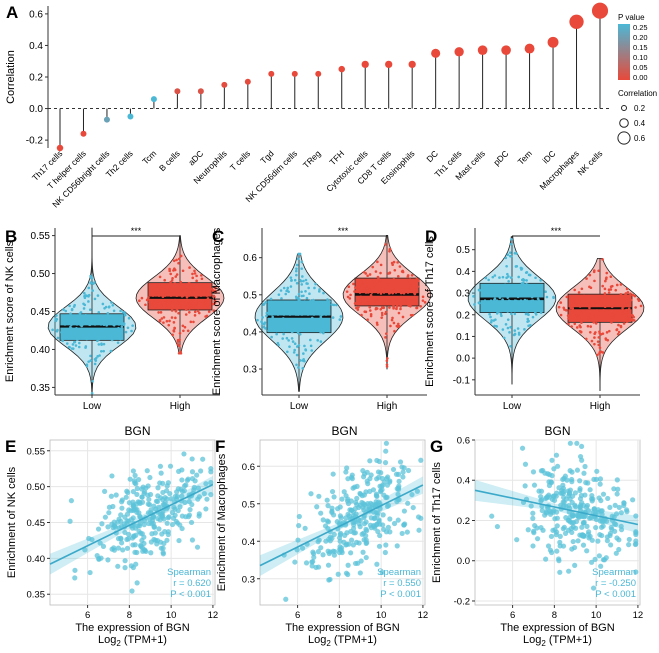 The height and width of the screenshot is (653, 659). Describe the element at coordinates (136, 231) in the screenshot. I see `significance-label: ***` at that location.